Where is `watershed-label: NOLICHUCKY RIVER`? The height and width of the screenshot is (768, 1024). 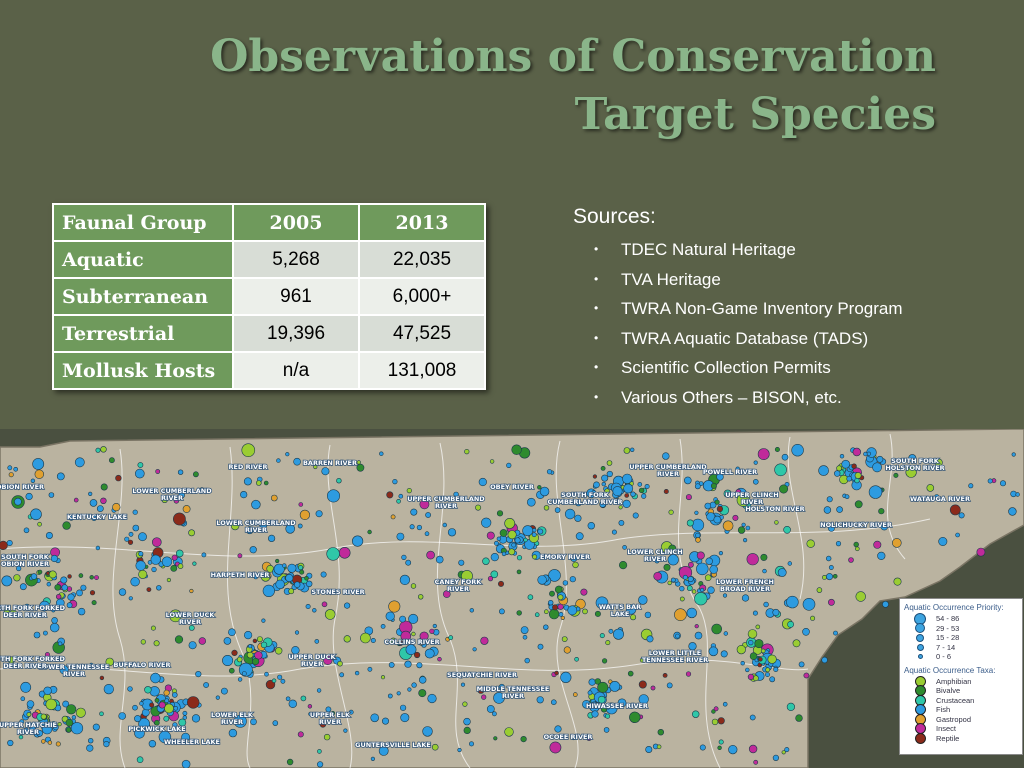 watershed-label: NOLICHUCKY RIVER is located at coordinates (856, 525).